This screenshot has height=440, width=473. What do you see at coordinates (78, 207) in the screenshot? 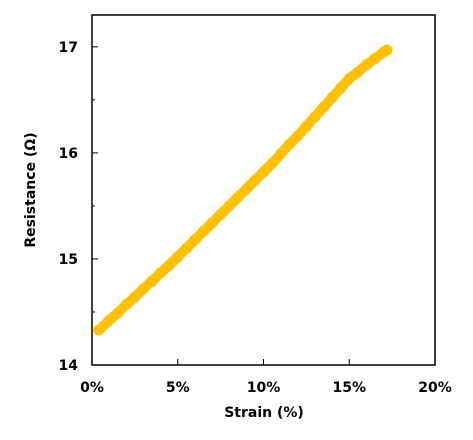
I see `y-axis-ticks: 14 15 16 17` at bounding box center [78, 207].